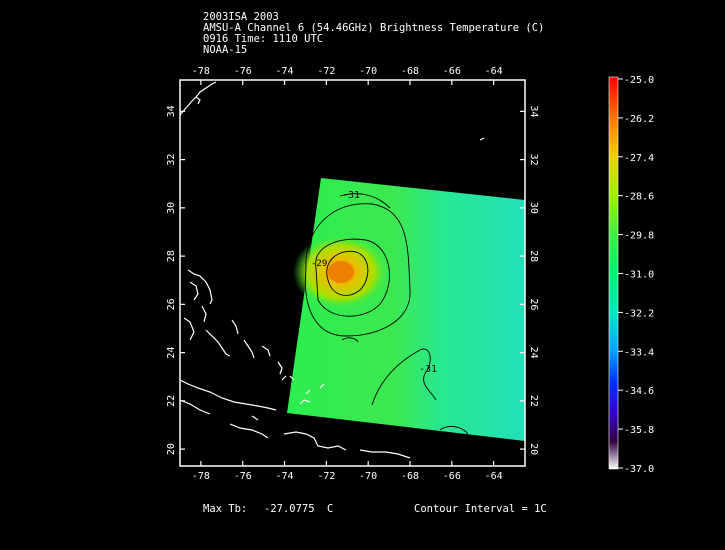  Describe the element at coordinates (639, 236) in the screenshot. I see `colorbar-label: -29.8` at that location.